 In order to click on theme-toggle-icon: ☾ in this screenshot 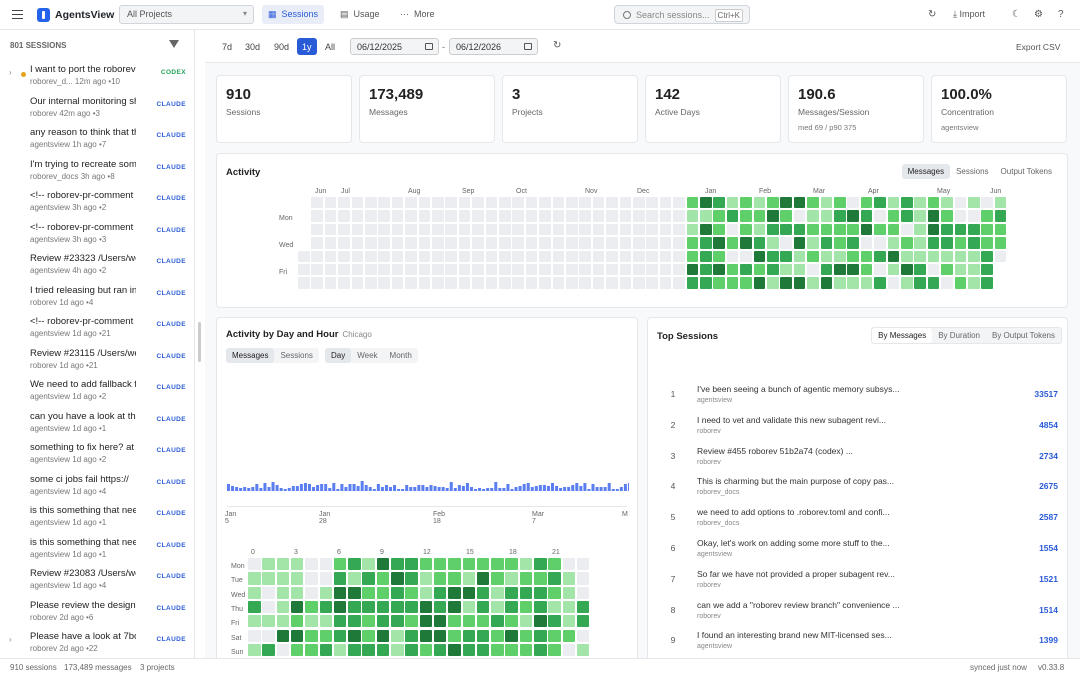, I will do `click(1016, 14)`.